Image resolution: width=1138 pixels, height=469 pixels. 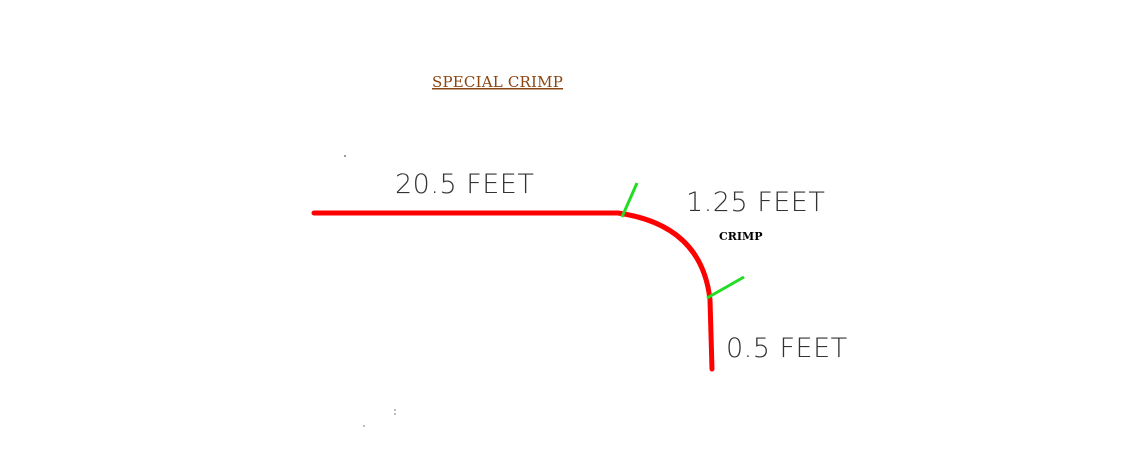 I want to click on crimp-note: CRIMP, so click(x=741, y=236).